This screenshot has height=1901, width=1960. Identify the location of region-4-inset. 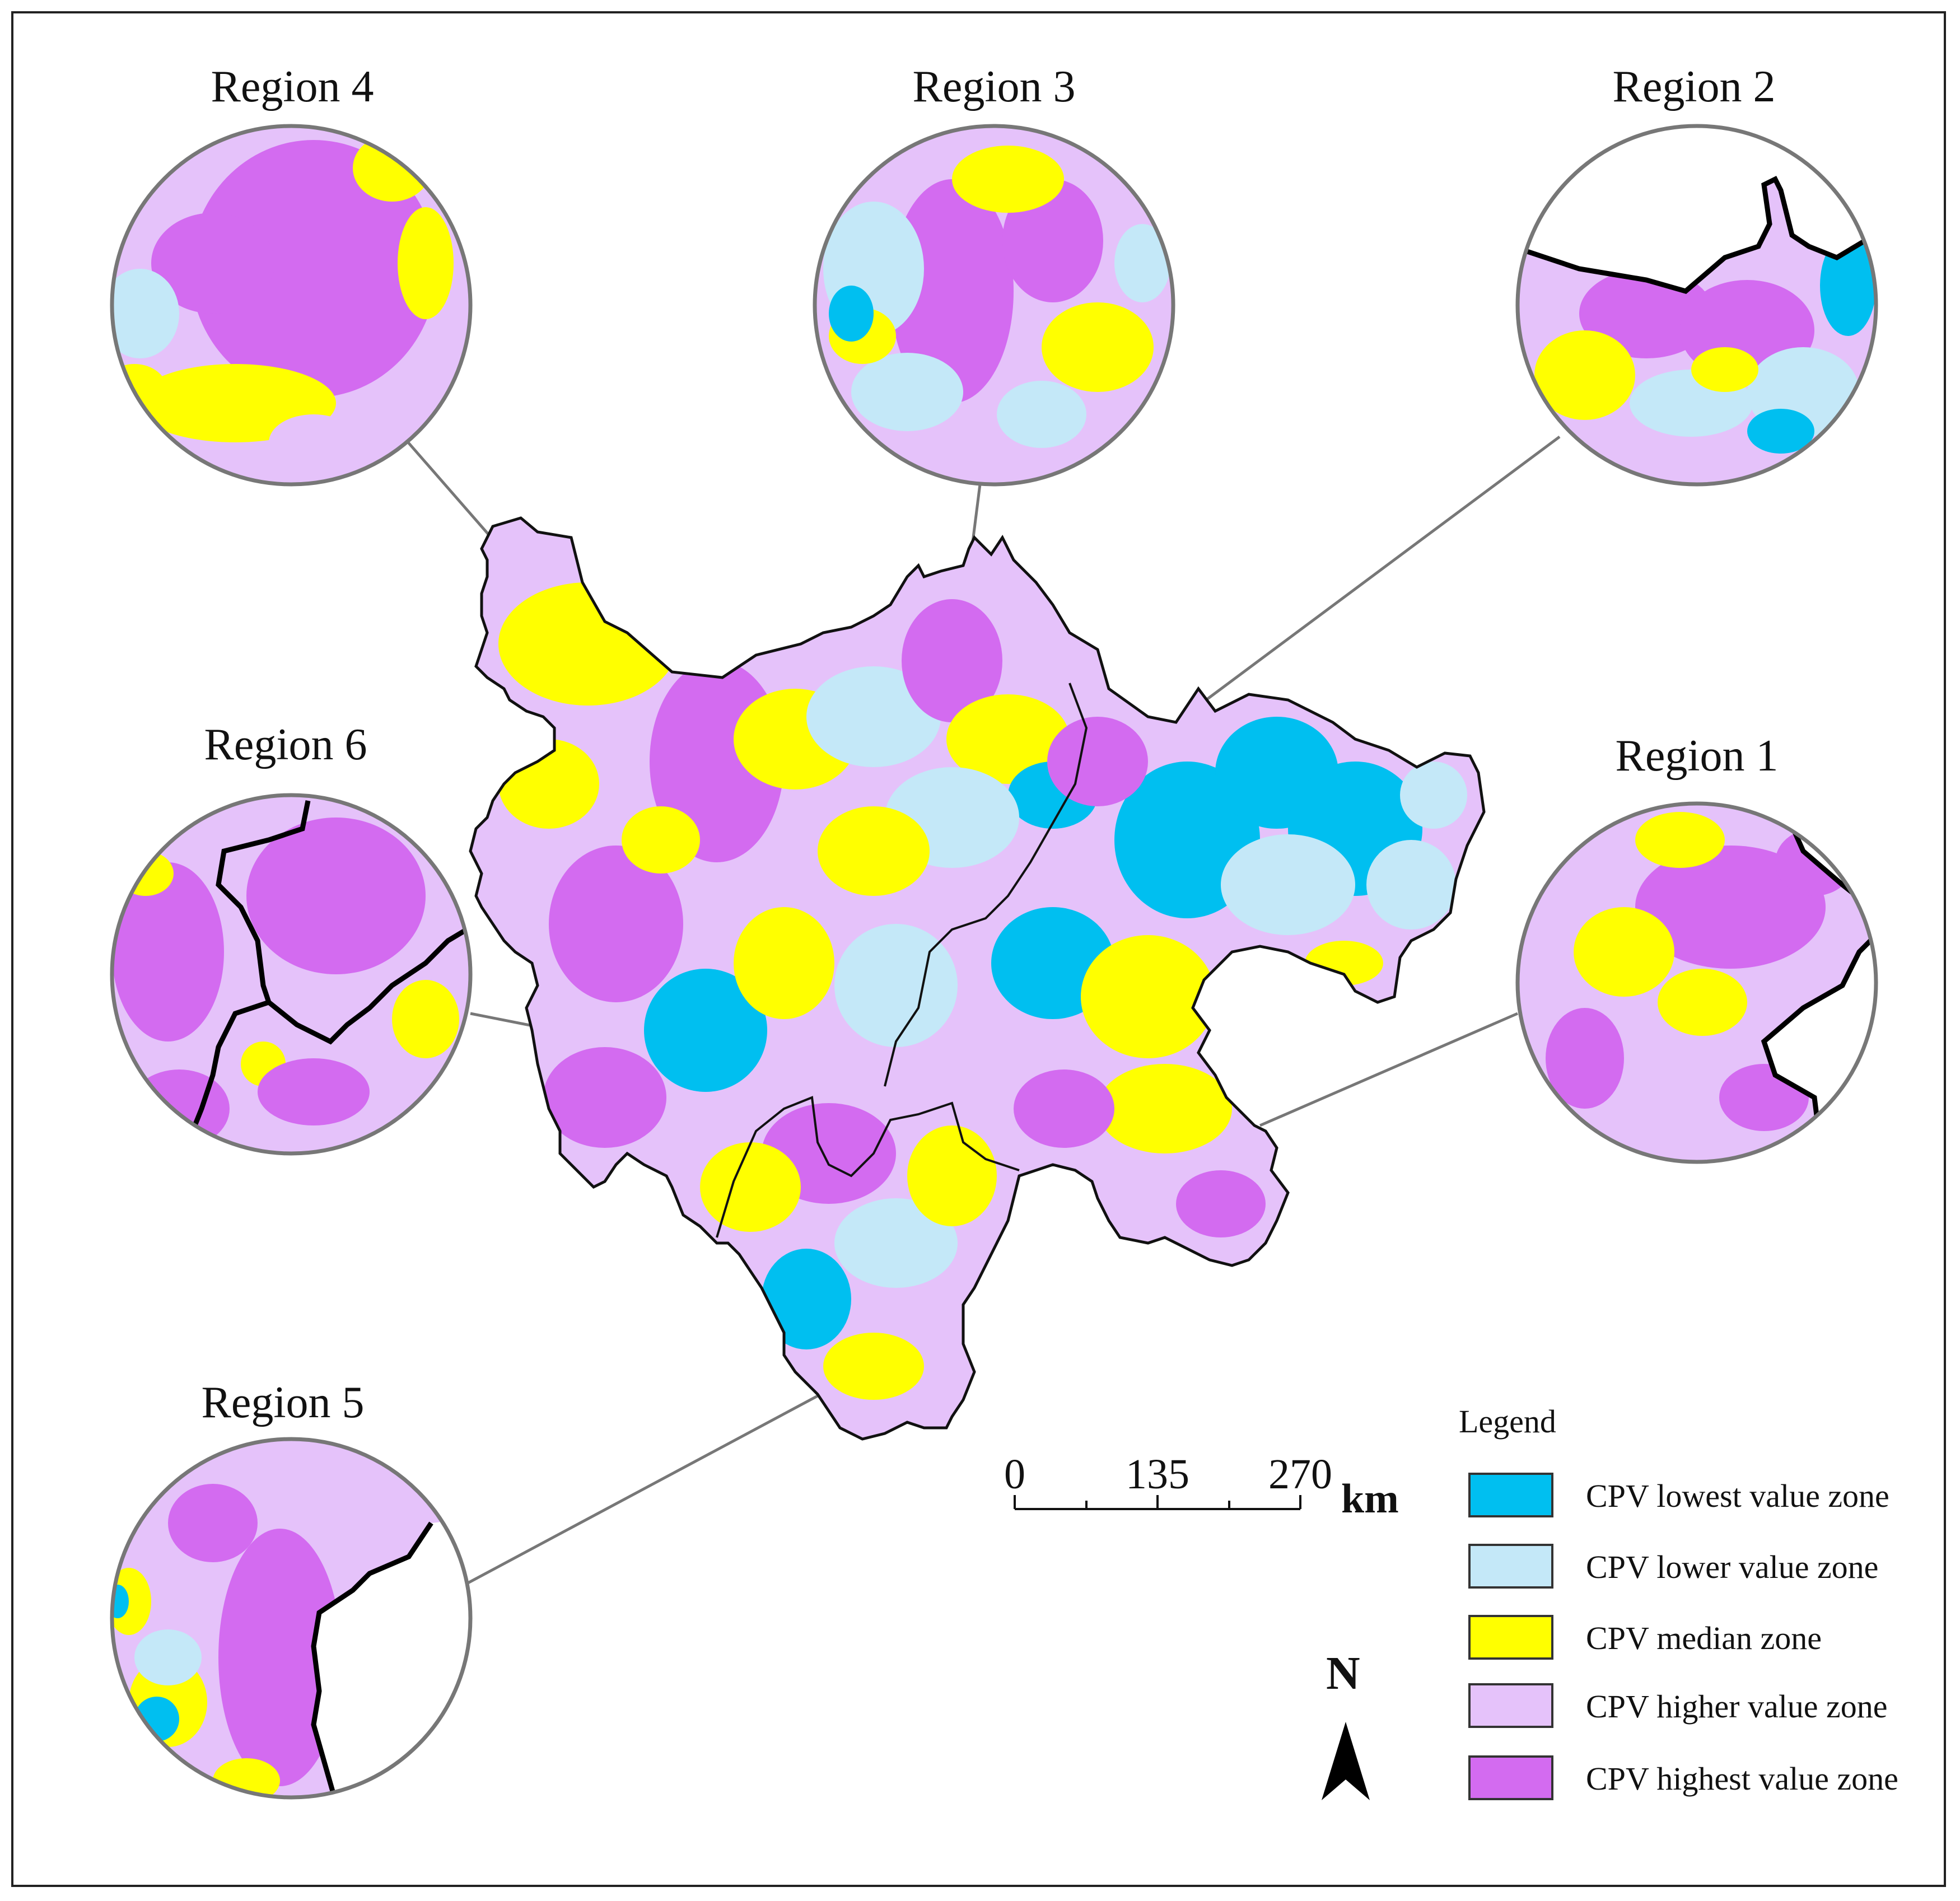
(292, 306).